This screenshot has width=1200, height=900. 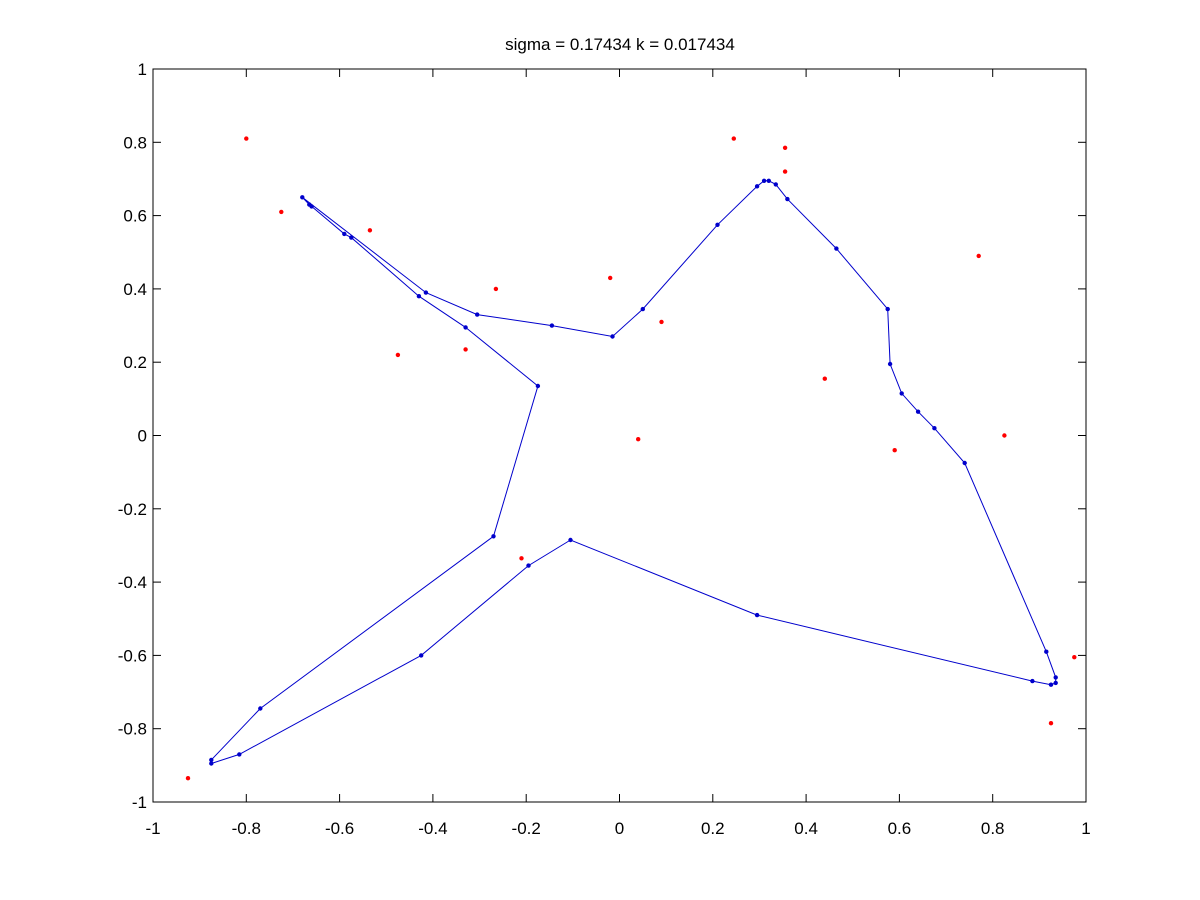 What do you see at coordinates (713, 828) in the screenshot?
I see `x-tick-label: 0.2` at bounding box center [713, 828].